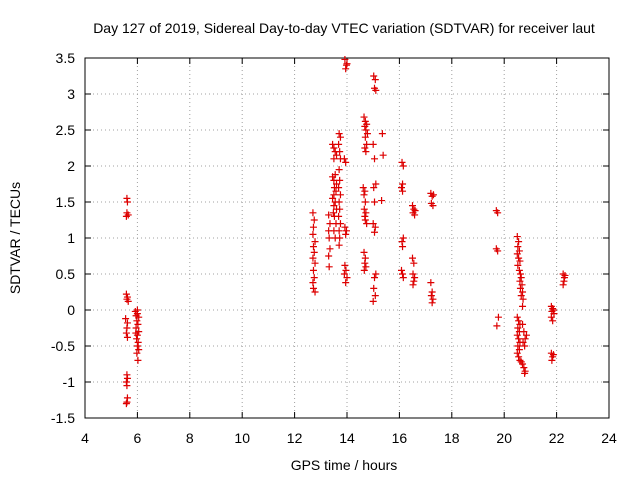 The height and width of the screenshot is (480, 640). What do you see at coordinates (400, 438) in the screenshot?
I see `x-tick-label: 16` at bounding box center [400, 438].